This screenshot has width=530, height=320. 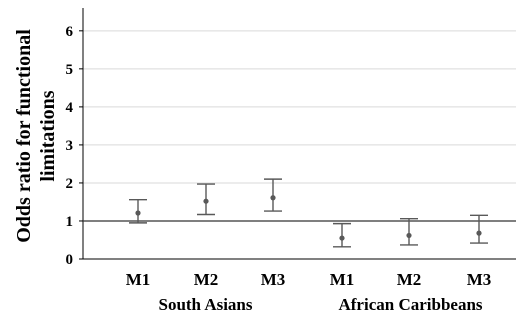 I want to click on error-bar-marks, so click(x=308, y=213).